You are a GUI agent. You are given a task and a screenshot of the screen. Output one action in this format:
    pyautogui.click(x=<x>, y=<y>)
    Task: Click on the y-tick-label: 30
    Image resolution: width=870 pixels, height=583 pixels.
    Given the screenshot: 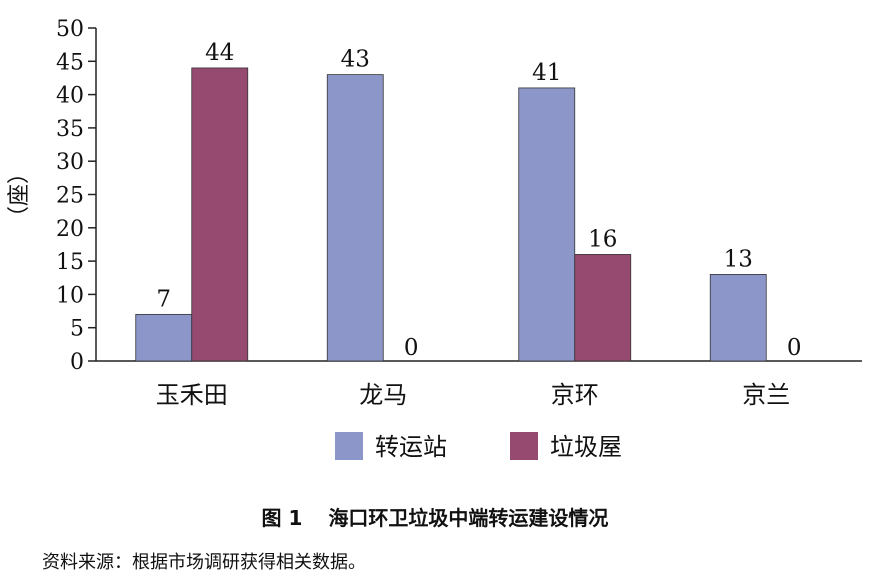 What is the action you would take?
    pyautogui.click(x=70, y=162)
    